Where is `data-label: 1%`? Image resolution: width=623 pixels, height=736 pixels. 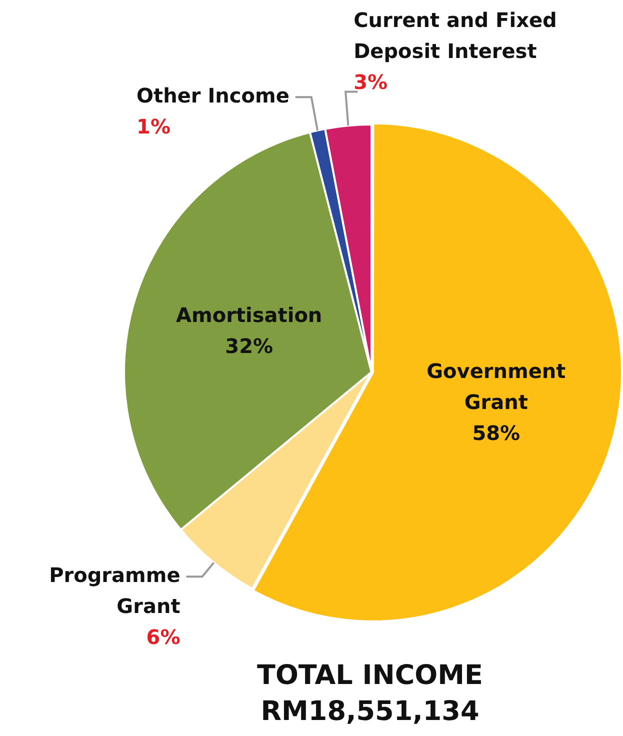 data-label: 1% is located at coordinates (153, 126).